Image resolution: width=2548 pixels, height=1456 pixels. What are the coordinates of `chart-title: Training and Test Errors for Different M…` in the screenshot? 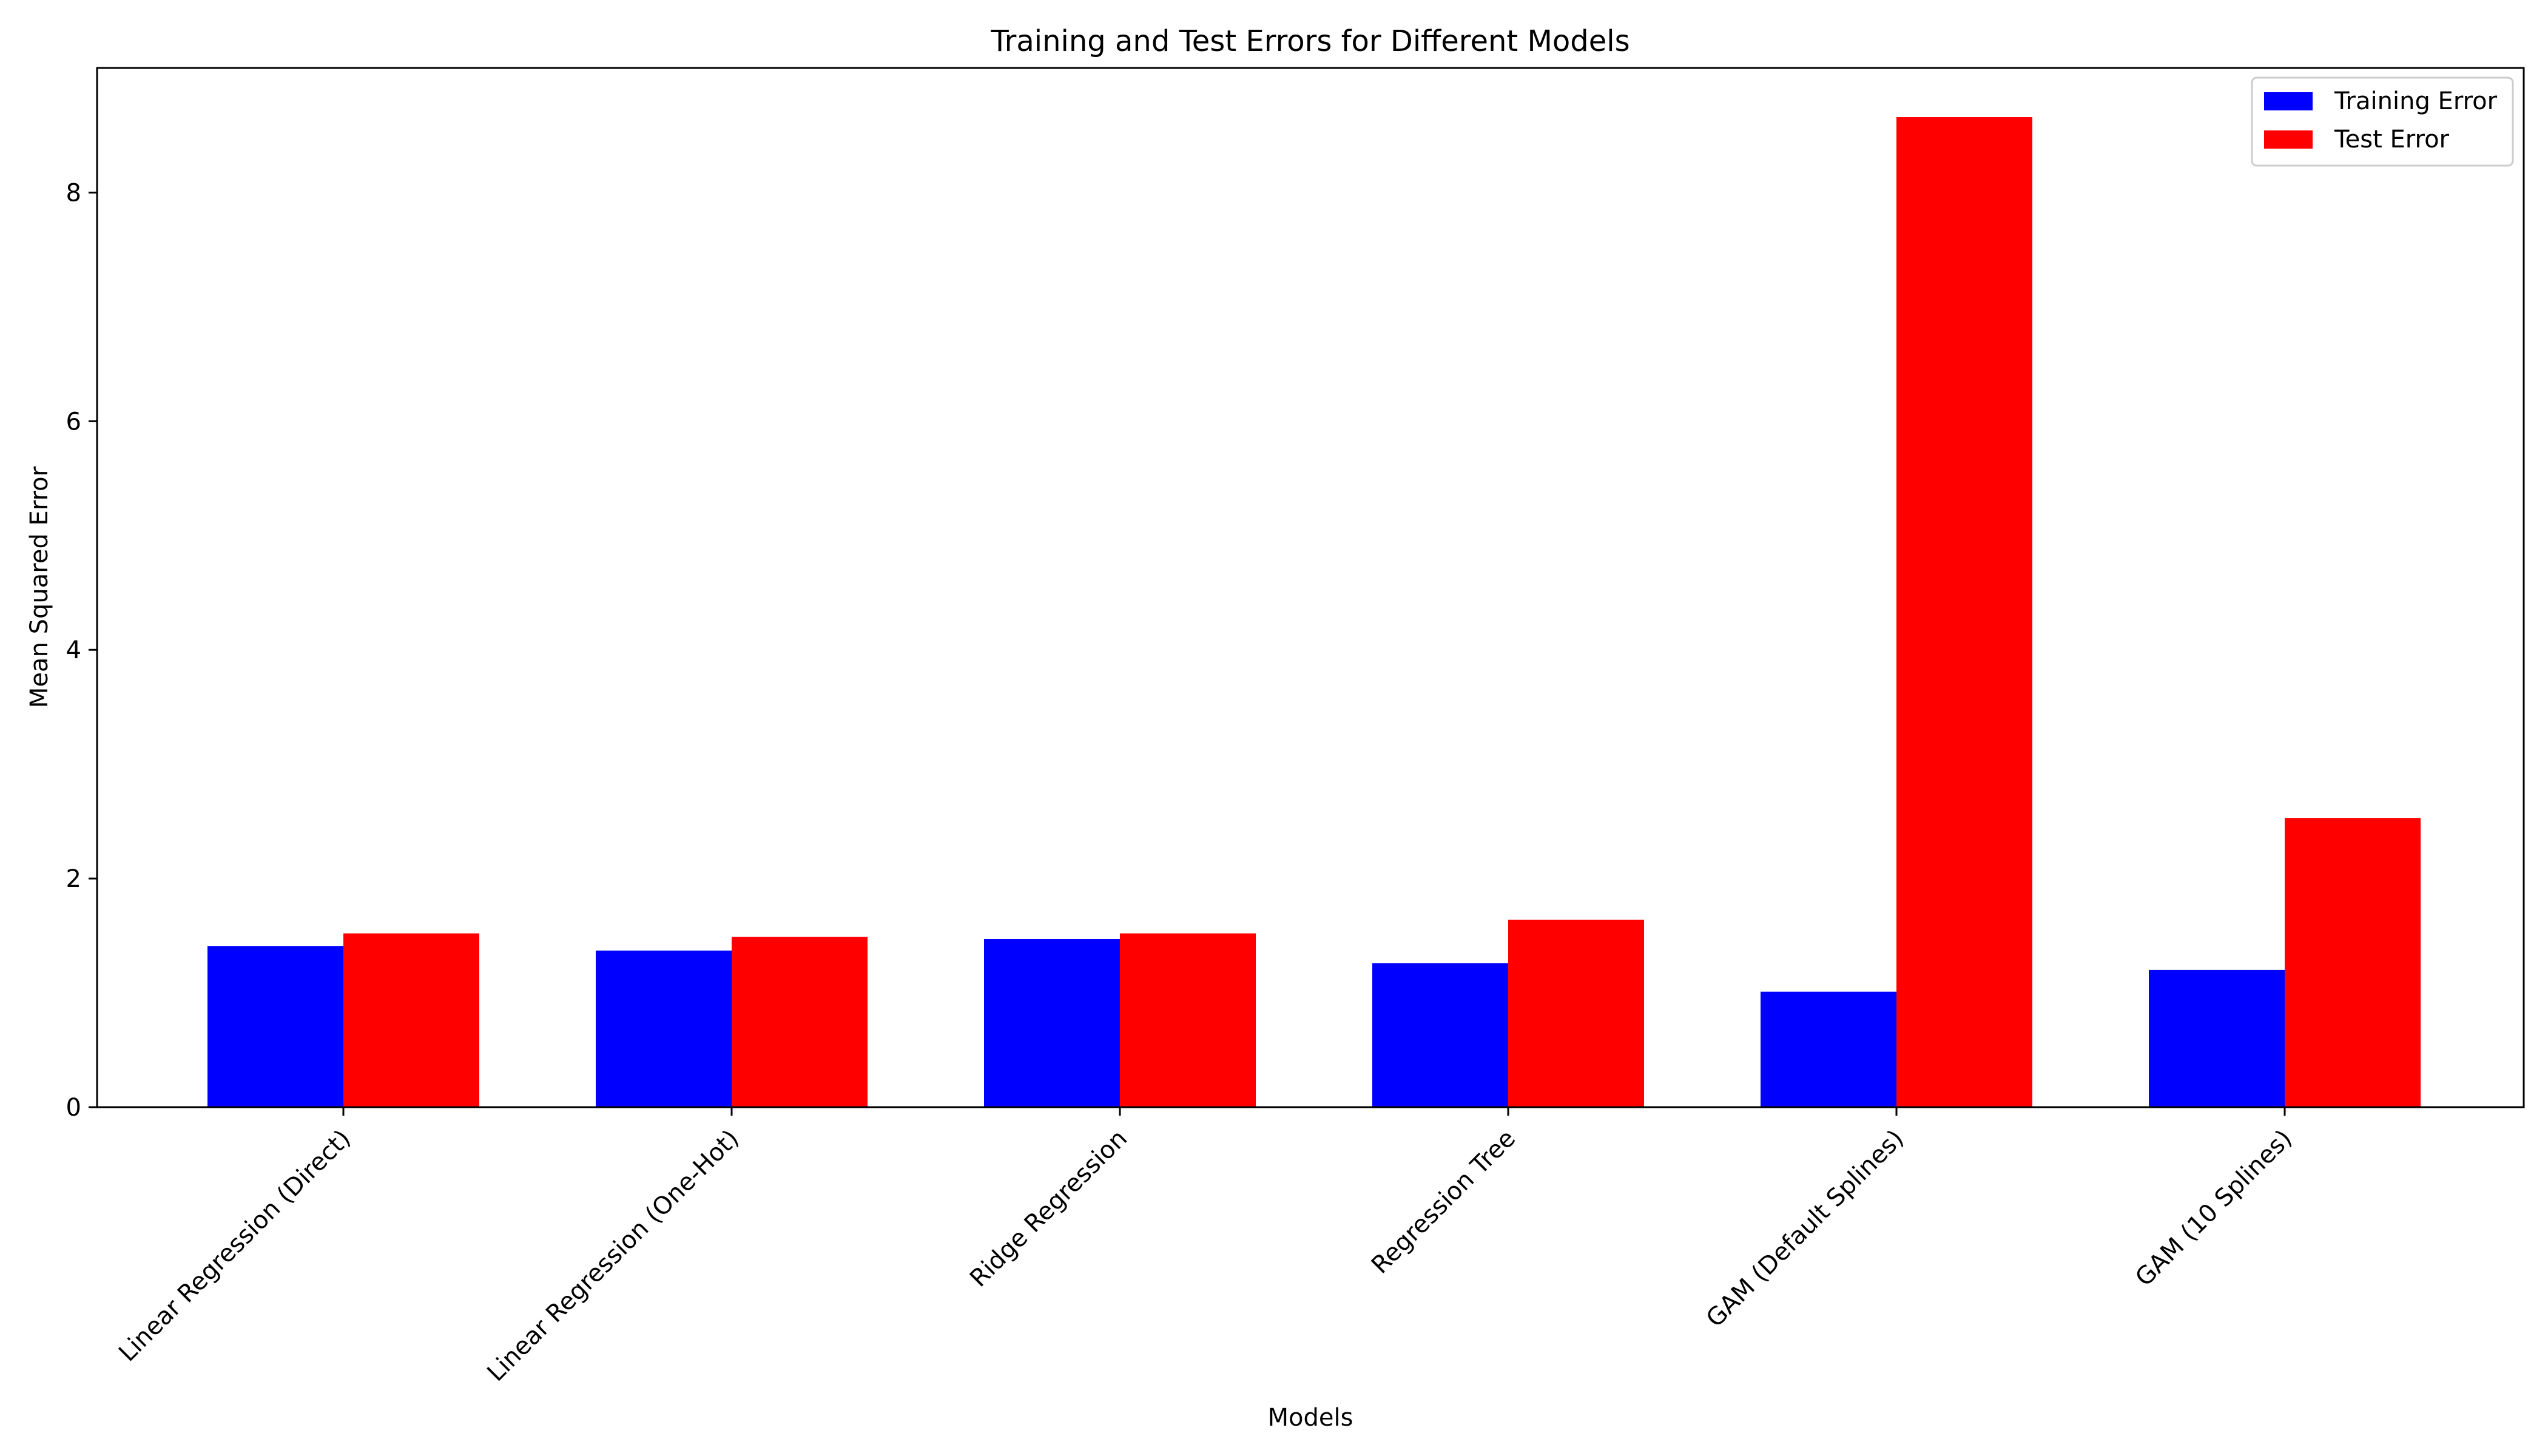 It's located at (1310, 41).